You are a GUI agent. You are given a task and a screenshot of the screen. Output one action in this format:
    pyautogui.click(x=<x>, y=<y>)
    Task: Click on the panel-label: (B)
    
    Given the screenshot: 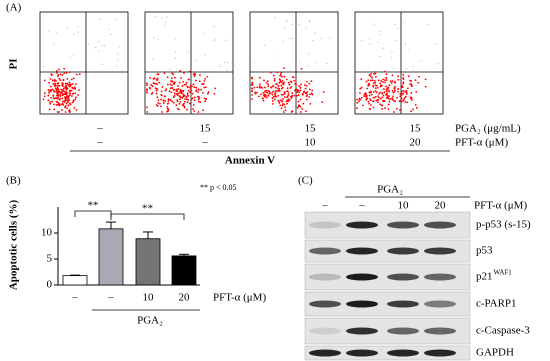 What is the action you would take?
    pyautogui.click(x=13, y=181)
    